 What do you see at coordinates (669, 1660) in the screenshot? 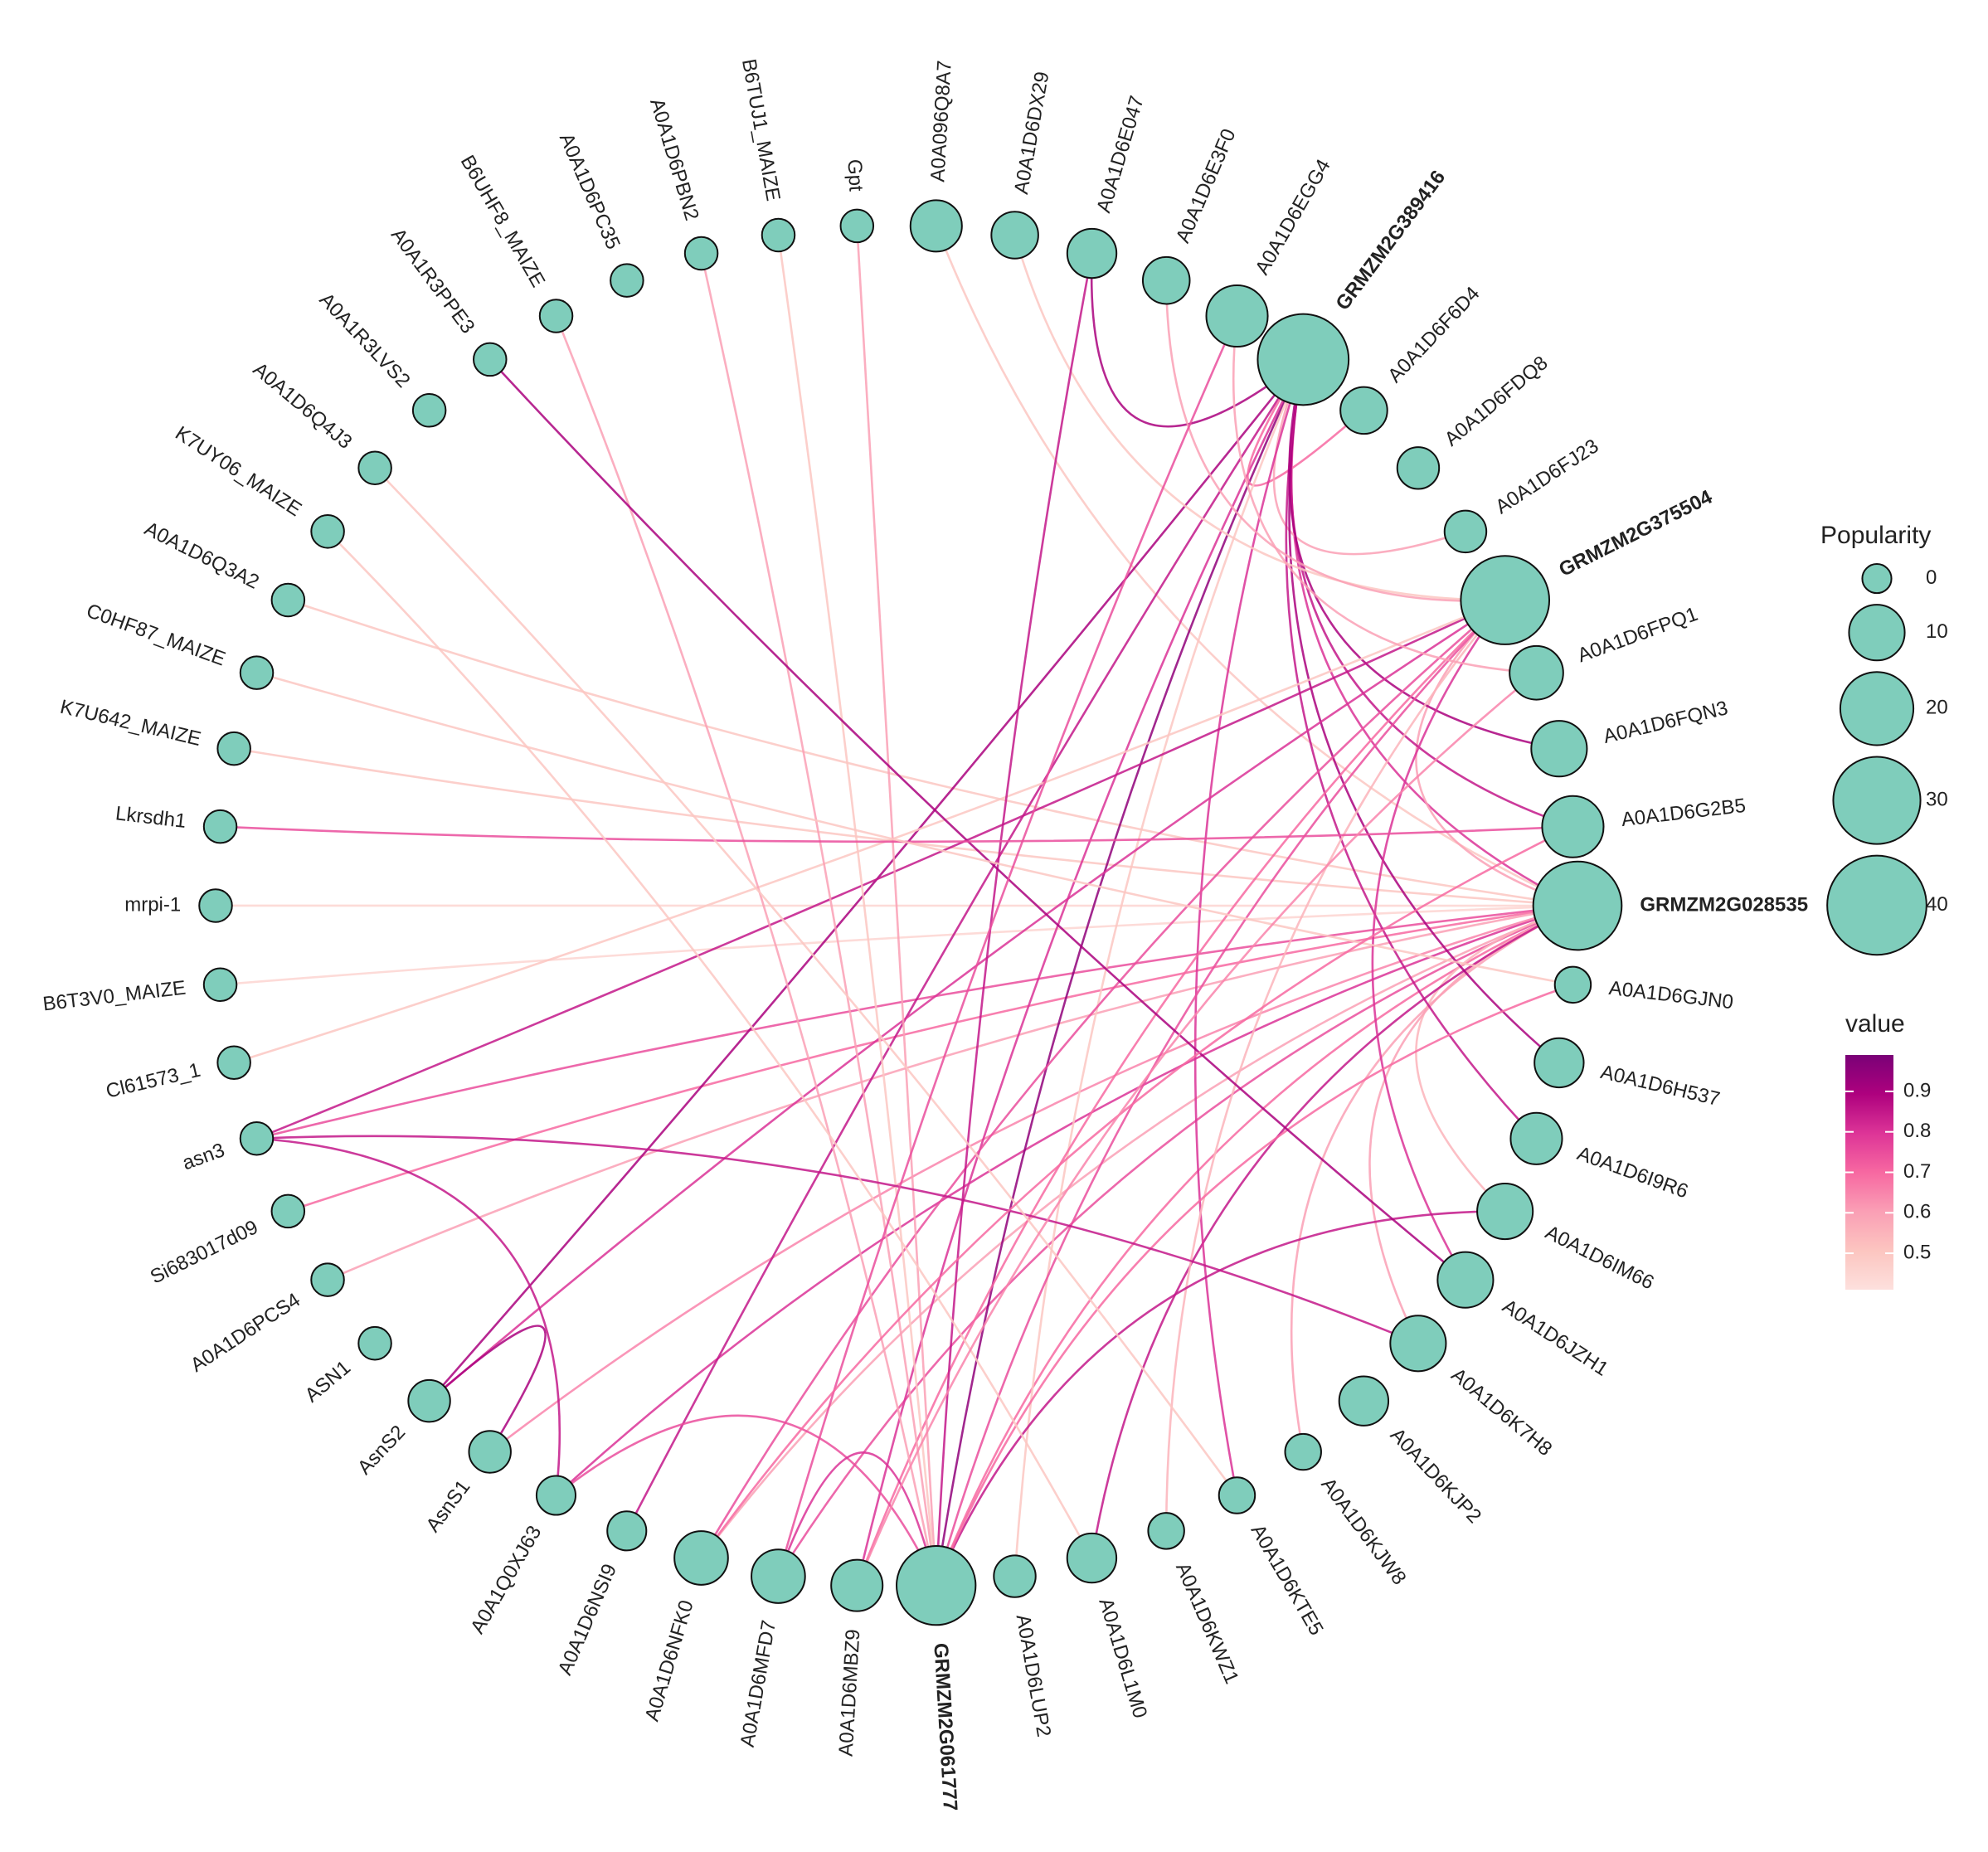
I see `node-label: A0A1D6NFK0` at bounding box center [669, 1660].